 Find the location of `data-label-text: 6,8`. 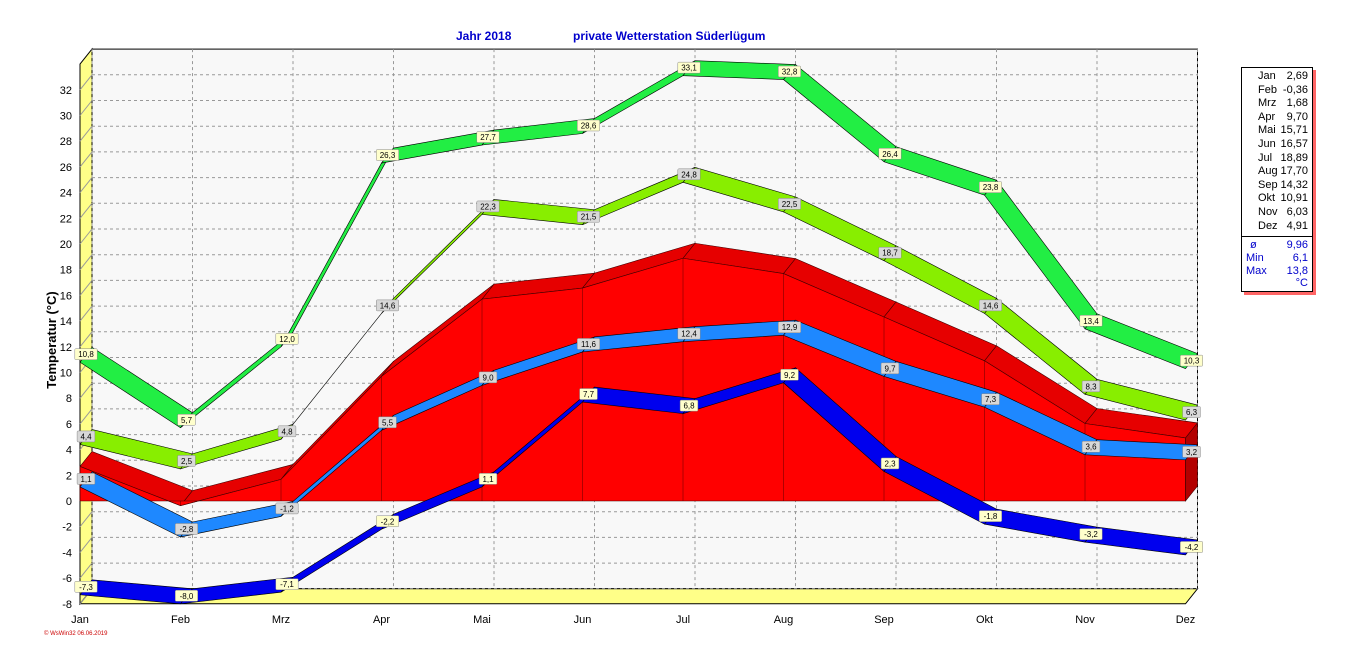

data-label-text: 6,8 is located at coordinates (689, 406).